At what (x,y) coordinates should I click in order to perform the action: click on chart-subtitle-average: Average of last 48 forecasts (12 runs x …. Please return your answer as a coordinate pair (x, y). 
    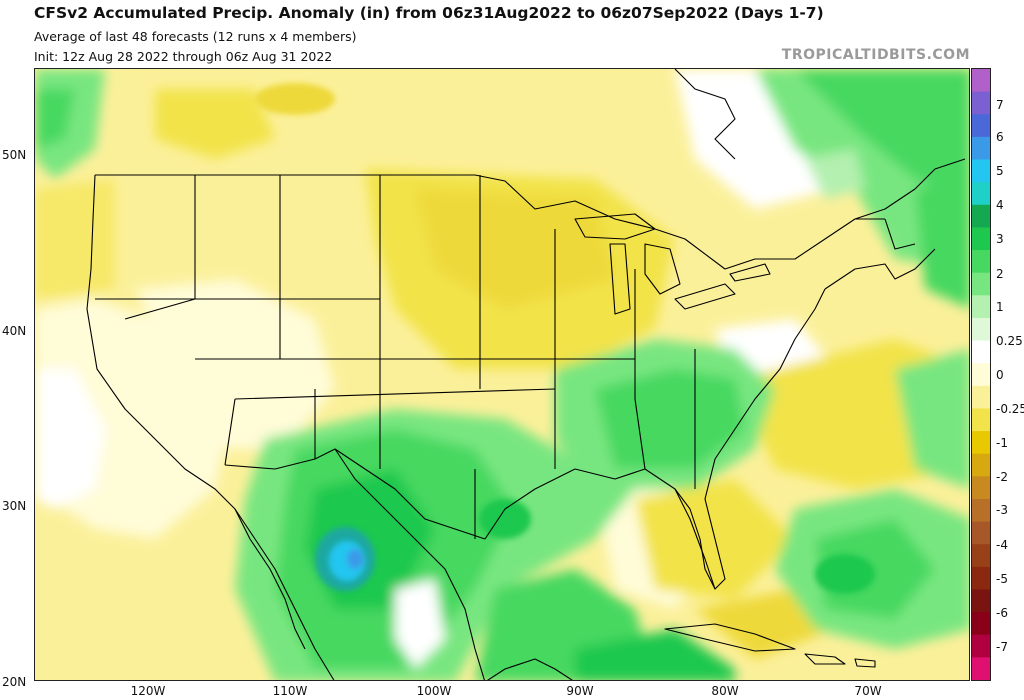
    Looking at the image, I should click on (195, 36).